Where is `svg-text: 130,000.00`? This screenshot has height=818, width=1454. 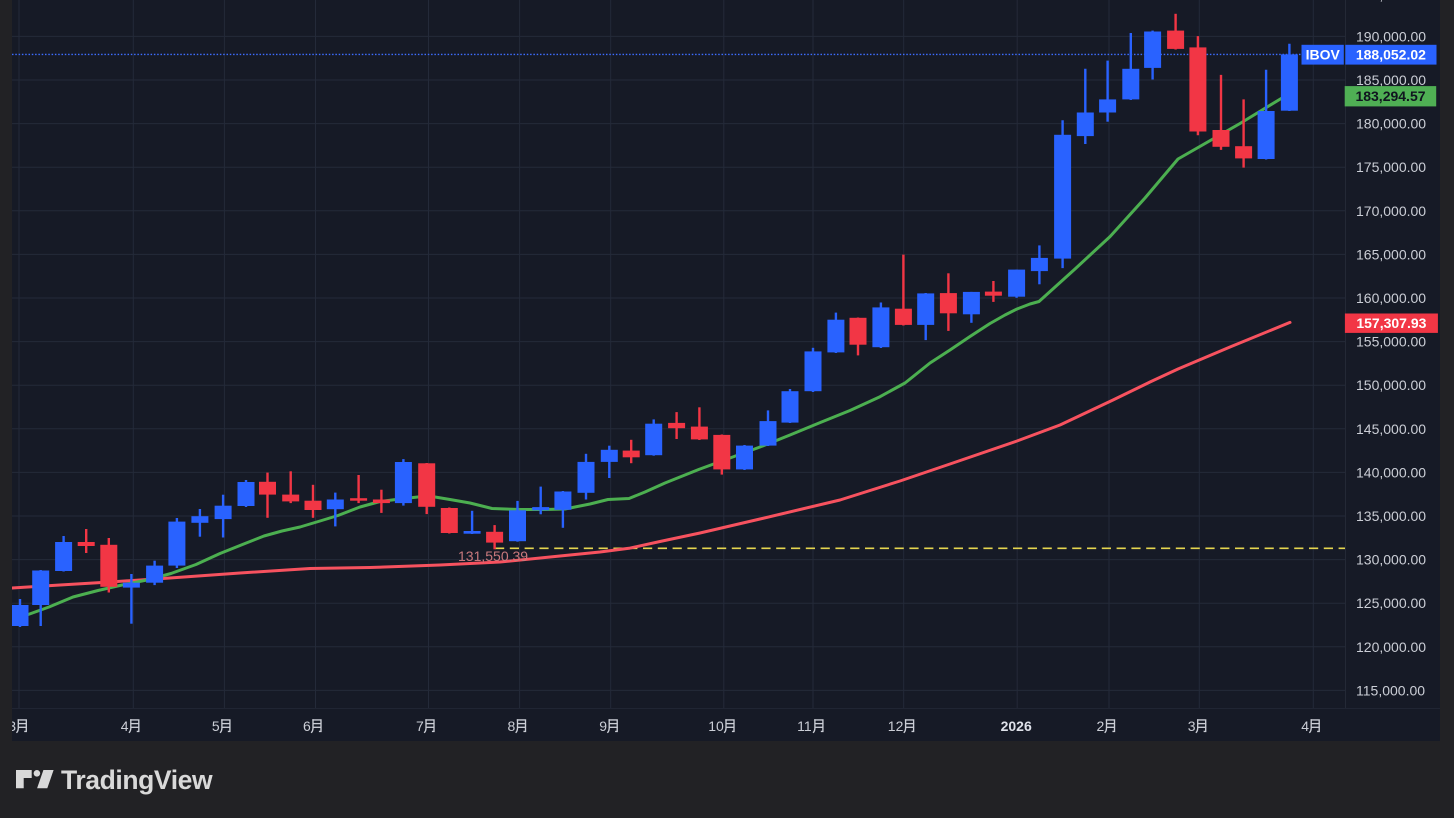
svg-text: 130,000.00 is located at coordinates (1391, 560).